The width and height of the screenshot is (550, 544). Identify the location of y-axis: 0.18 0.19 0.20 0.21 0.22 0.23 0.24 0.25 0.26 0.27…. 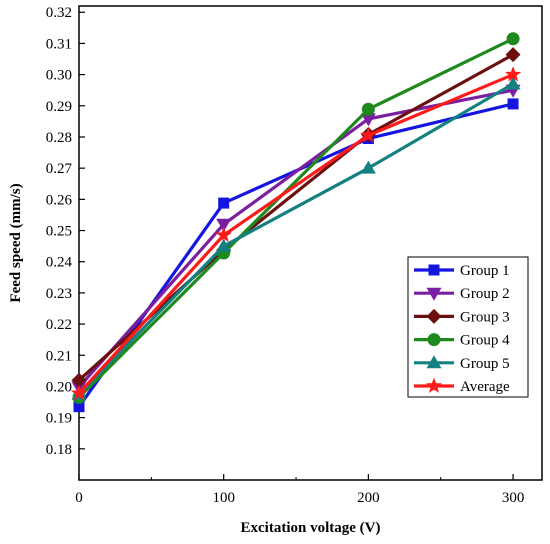
(65, 231).